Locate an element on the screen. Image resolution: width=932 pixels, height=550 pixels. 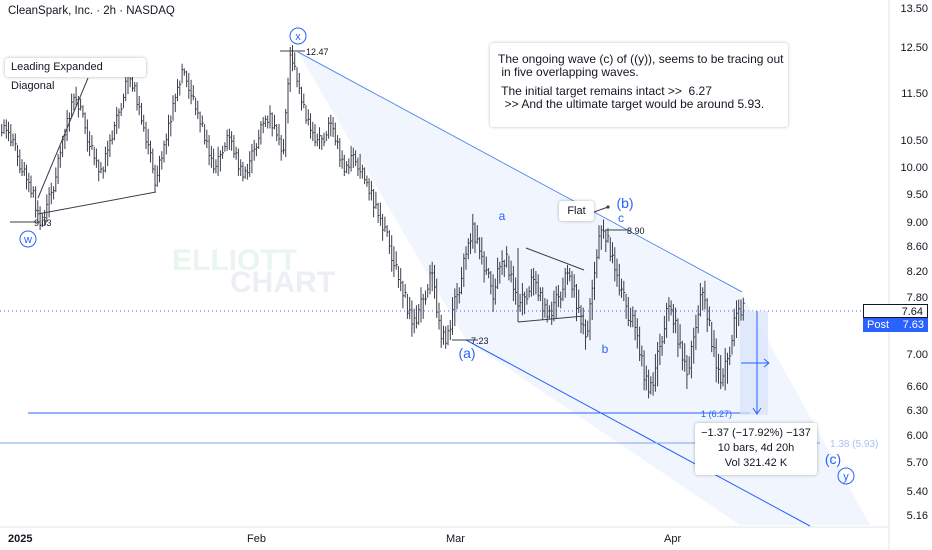
price-tick-label: 12.50 is located at coordinates (914, 48).